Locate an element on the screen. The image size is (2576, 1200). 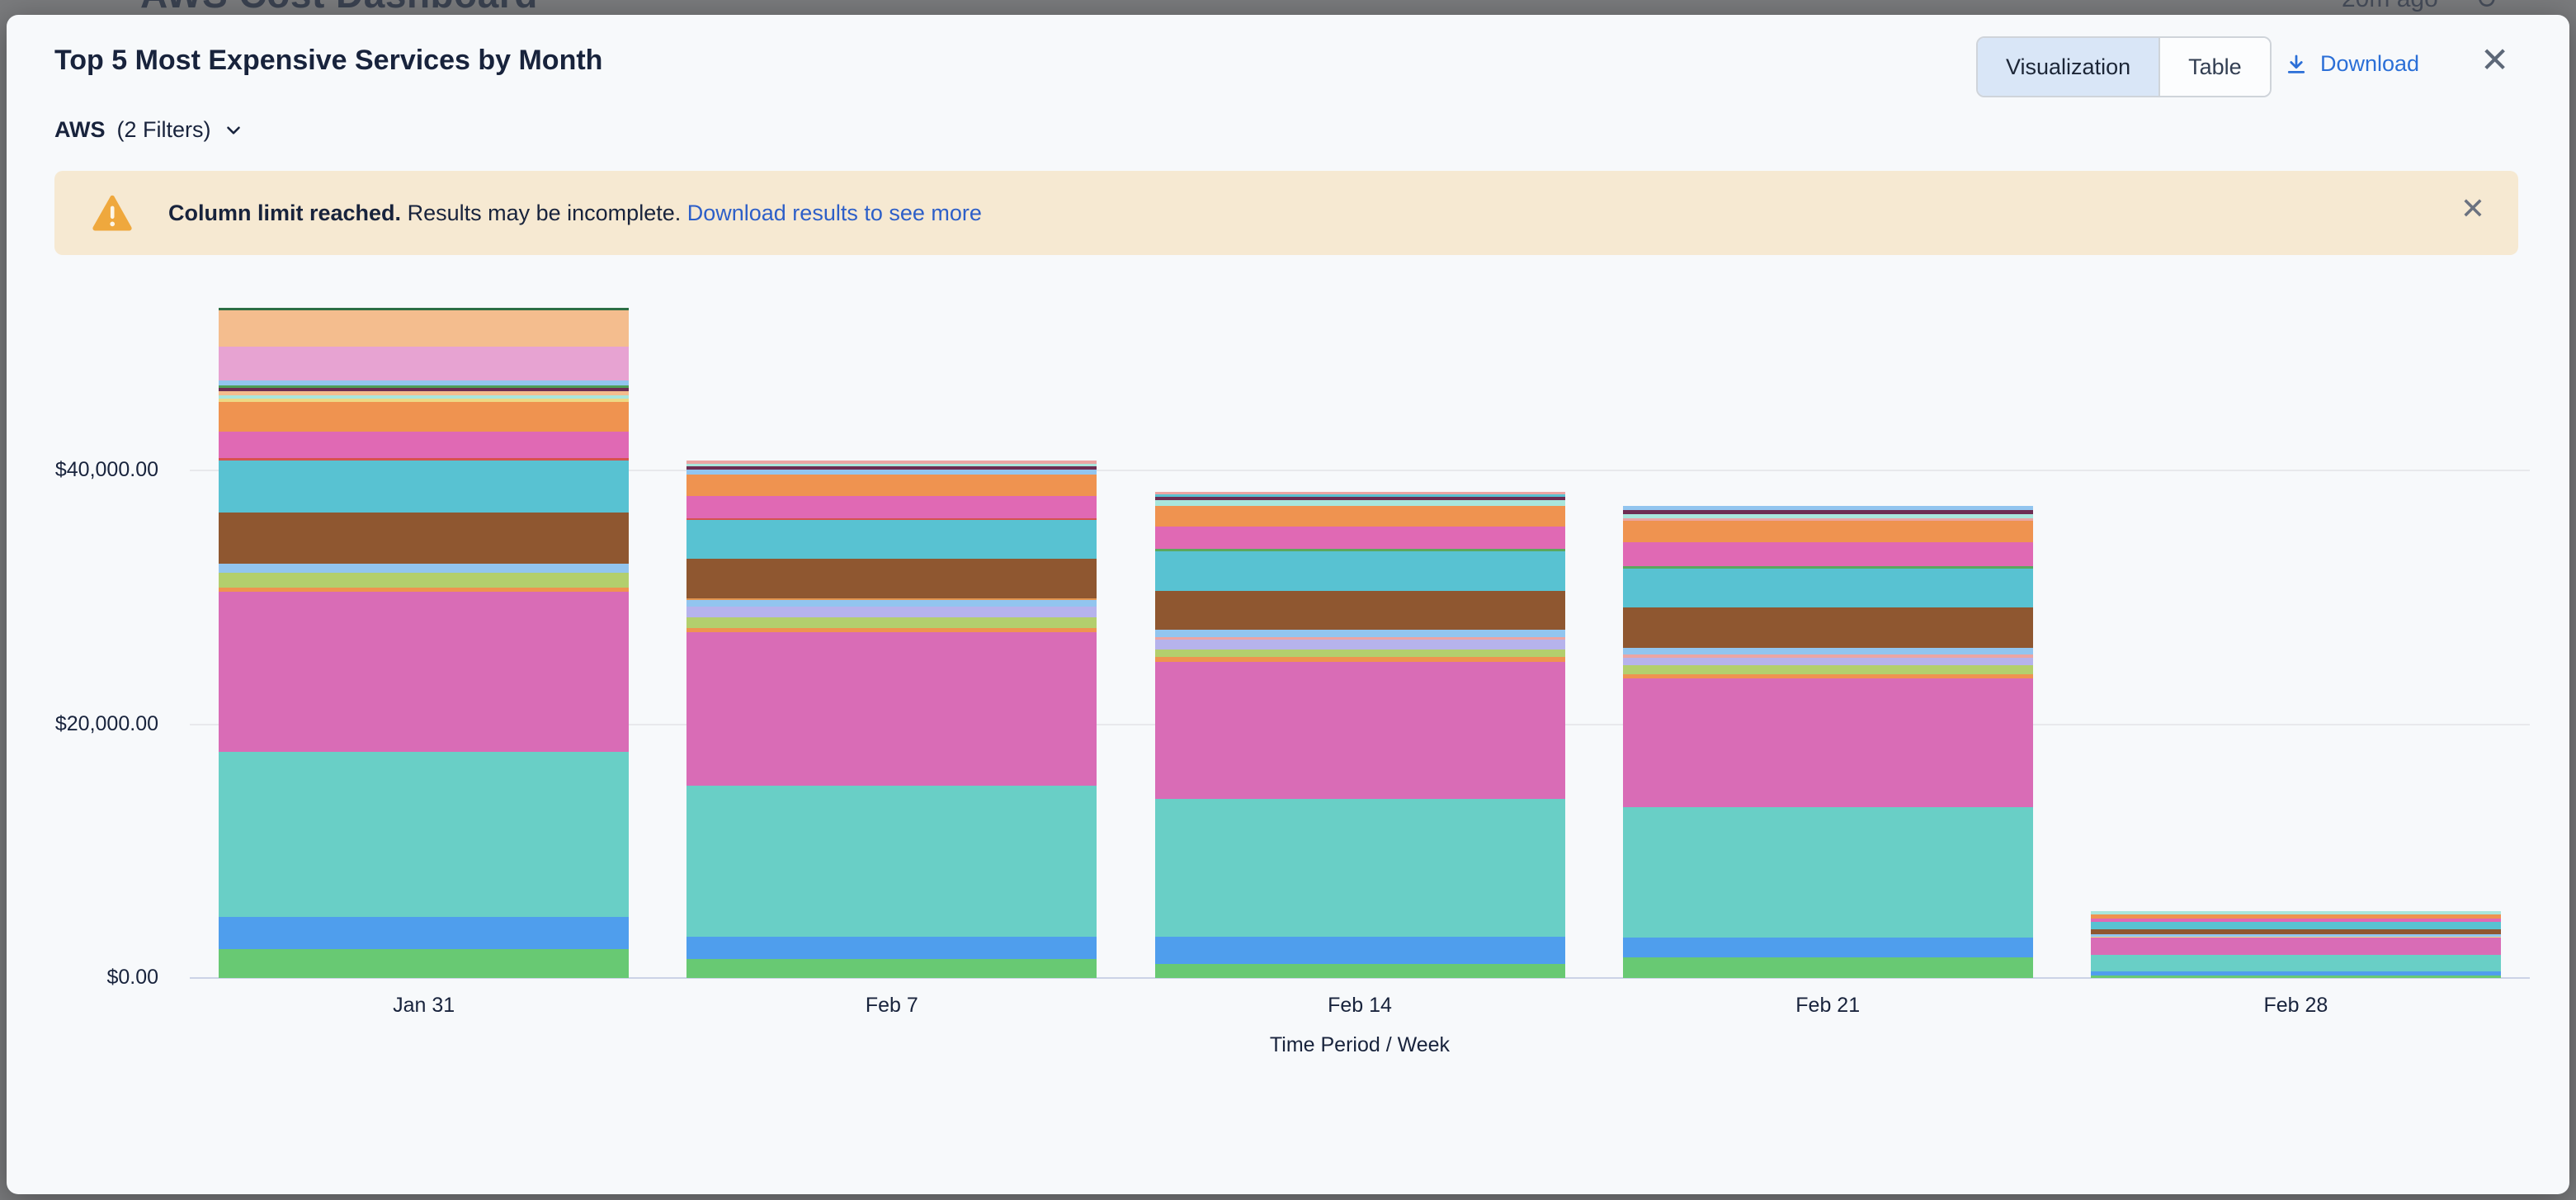
tab-visualization: Visualization is located at coordinates (2068, 67).